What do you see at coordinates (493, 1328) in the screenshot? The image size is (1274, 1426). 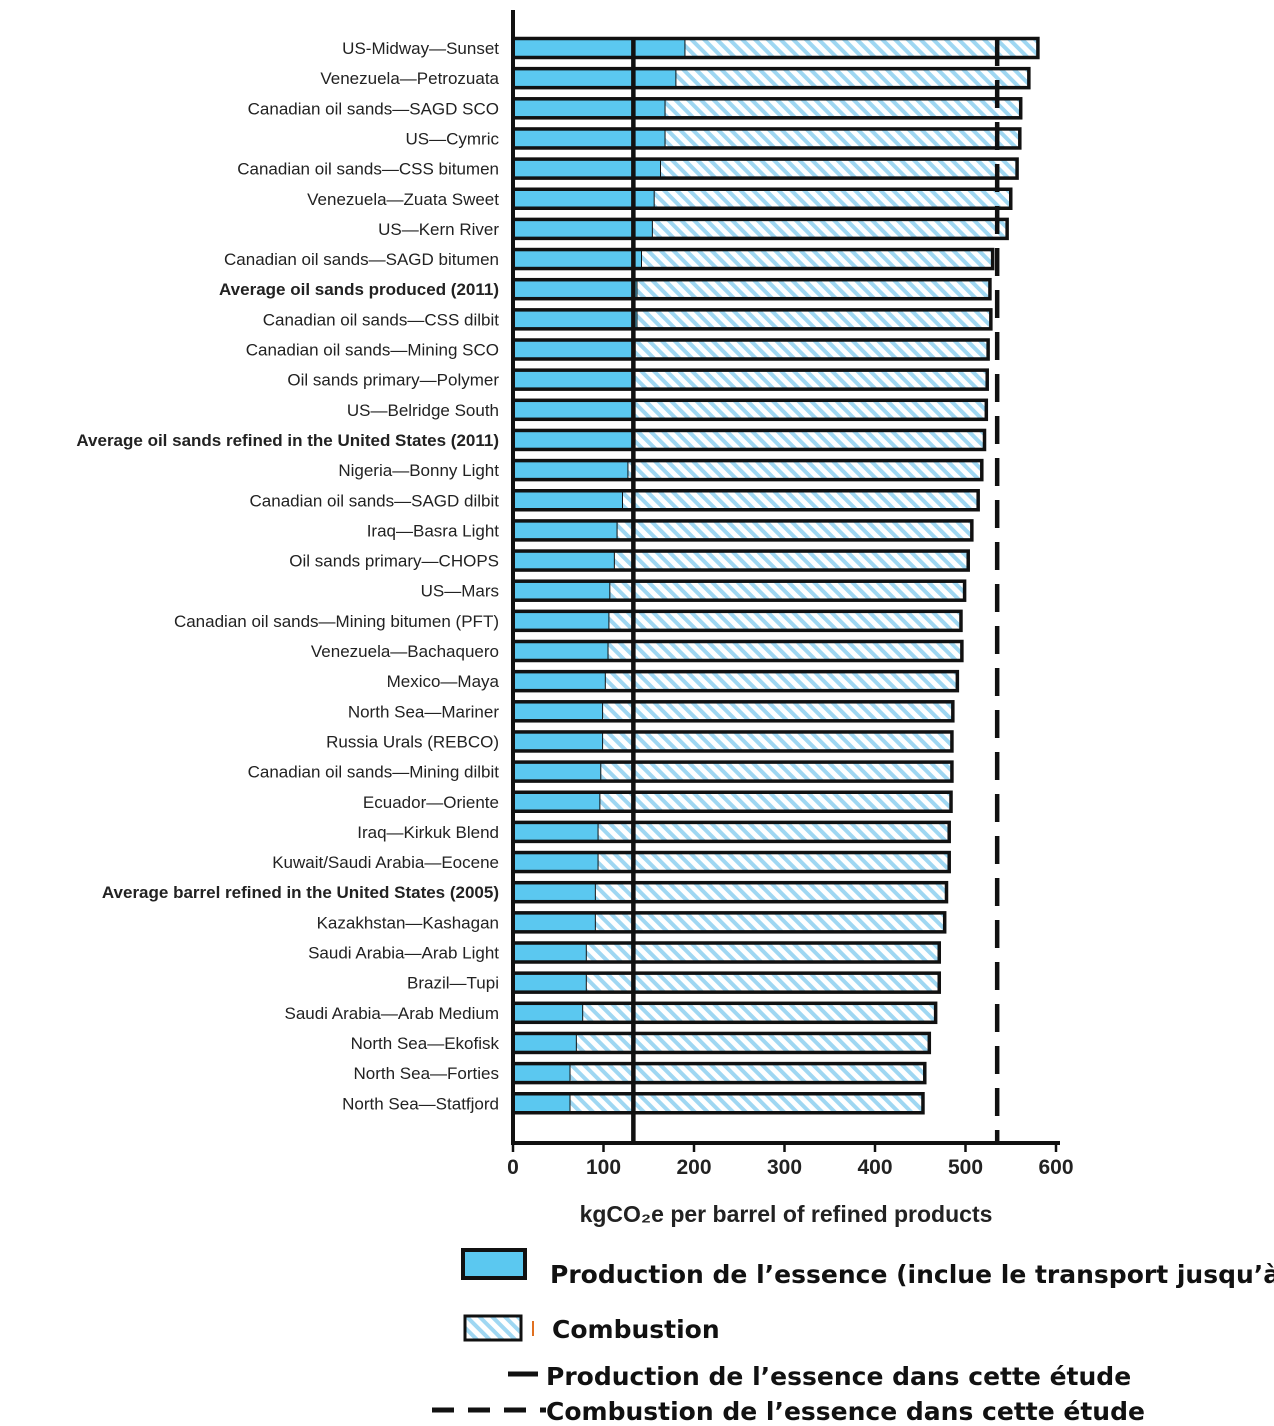 I see `legend-swatch-combustion` at bounding box center [493, 1328].